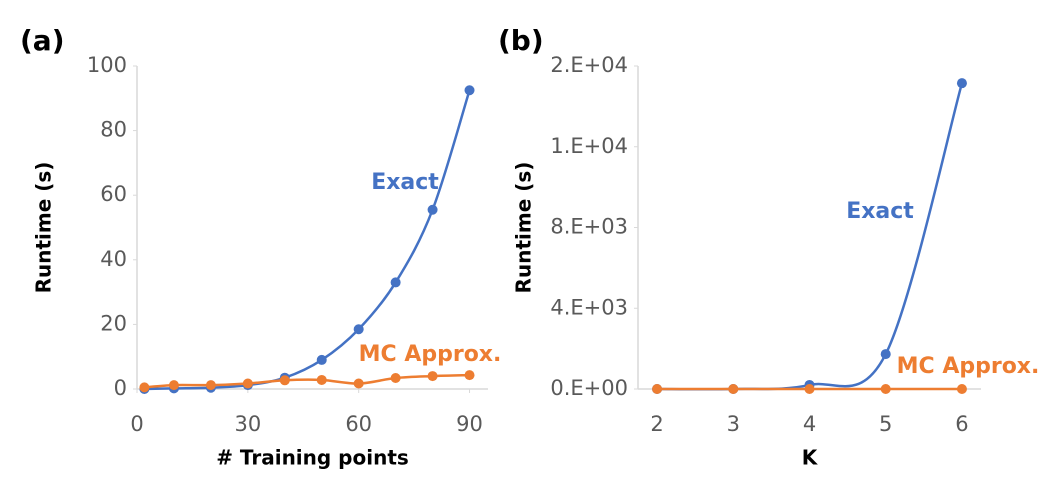  I want to click on y-tick-label: 20, so click(113, 323).